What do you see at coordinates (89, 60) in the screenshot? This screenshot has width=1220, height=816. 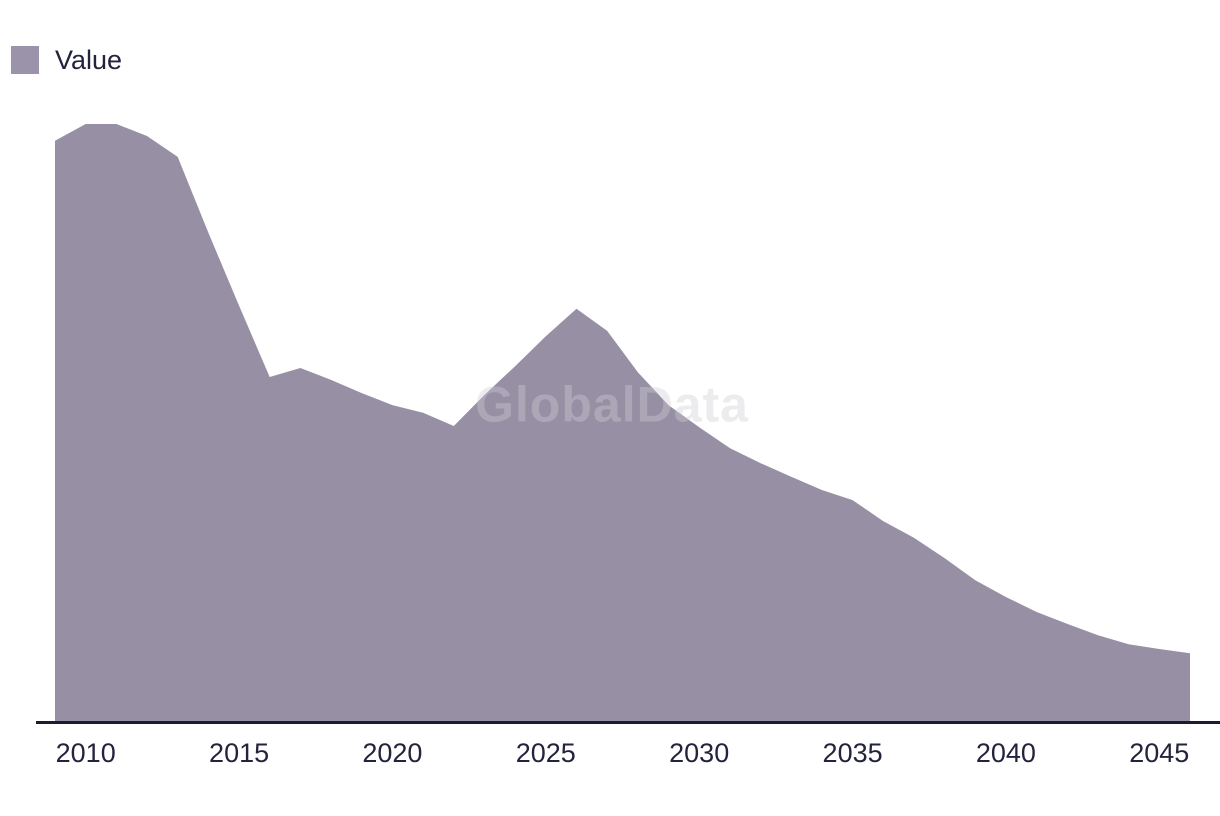 I see `legend-label: Value` at bounding box center [89, 60].